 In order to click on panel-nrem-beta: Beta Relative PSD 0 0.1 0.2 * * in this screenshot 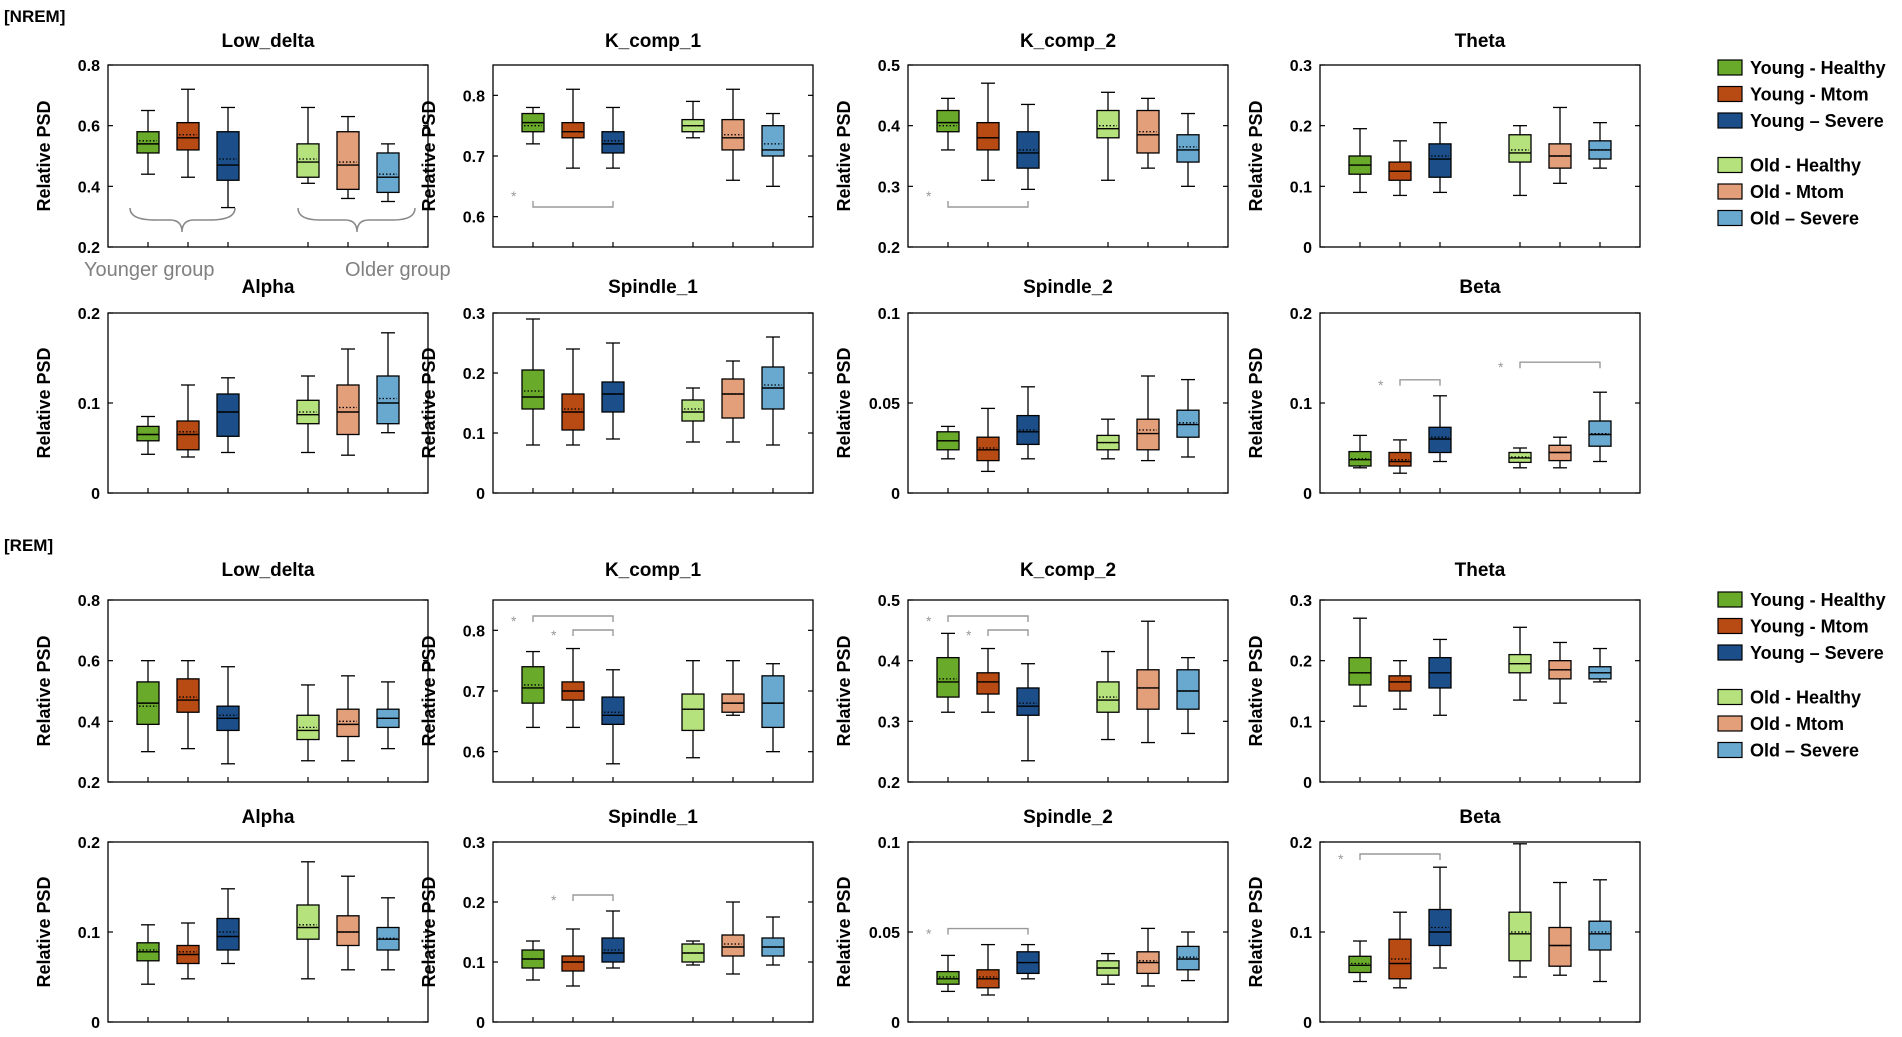, I will do `click(1443, 390)`.